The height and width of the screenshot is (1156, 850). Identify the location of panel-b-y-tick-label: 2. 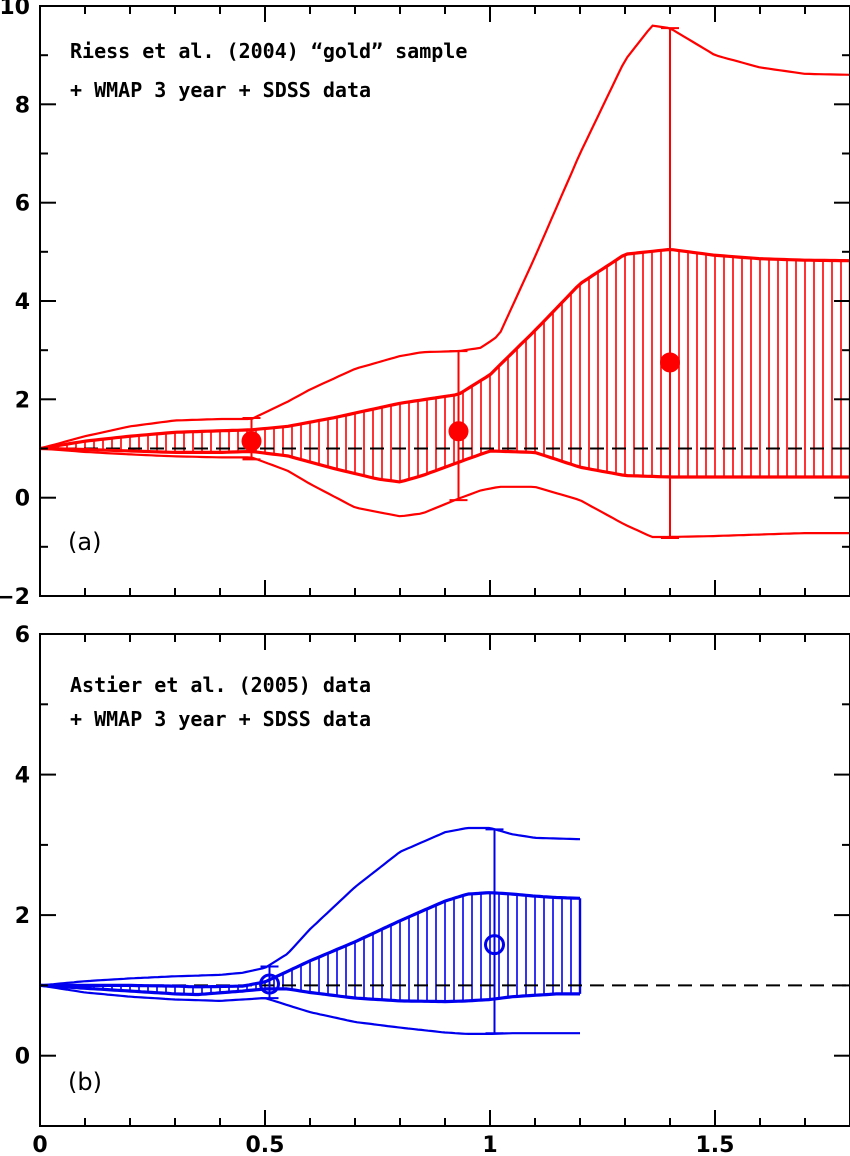
(22, 916).